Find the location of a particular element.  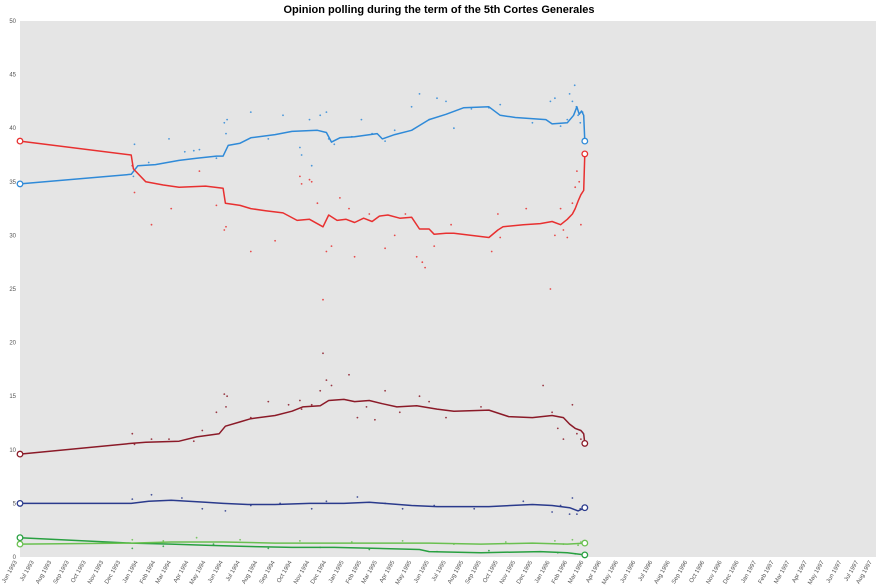

x-tick-label: Apr 1995 is located at coordinates (388, 571).